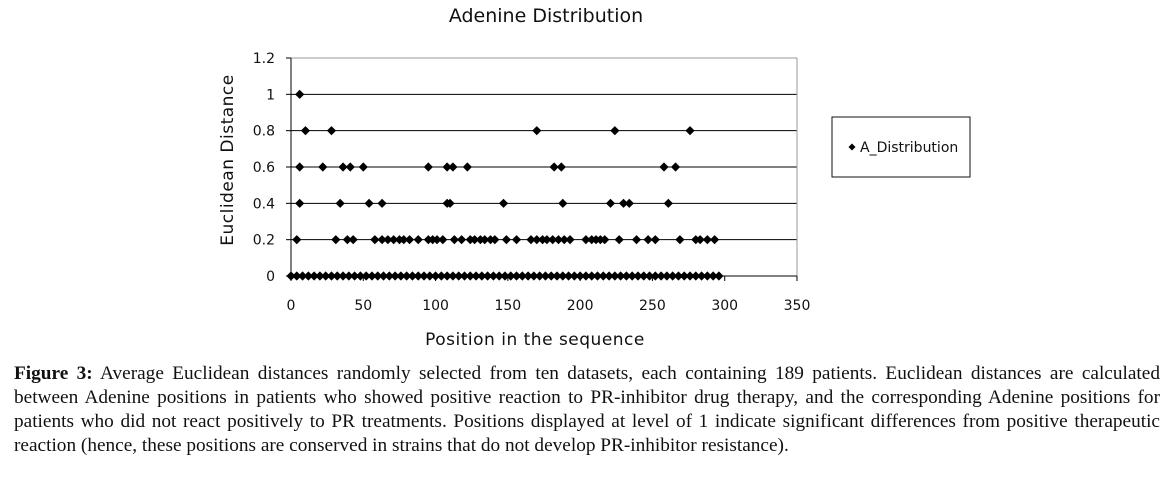 This screenshot has width=1171, height=498. Describe the element at coordinates (549, 306) in the screenshot. I see `x-tick-labels: 0 50 100 150 200 250 300 350` at that location.